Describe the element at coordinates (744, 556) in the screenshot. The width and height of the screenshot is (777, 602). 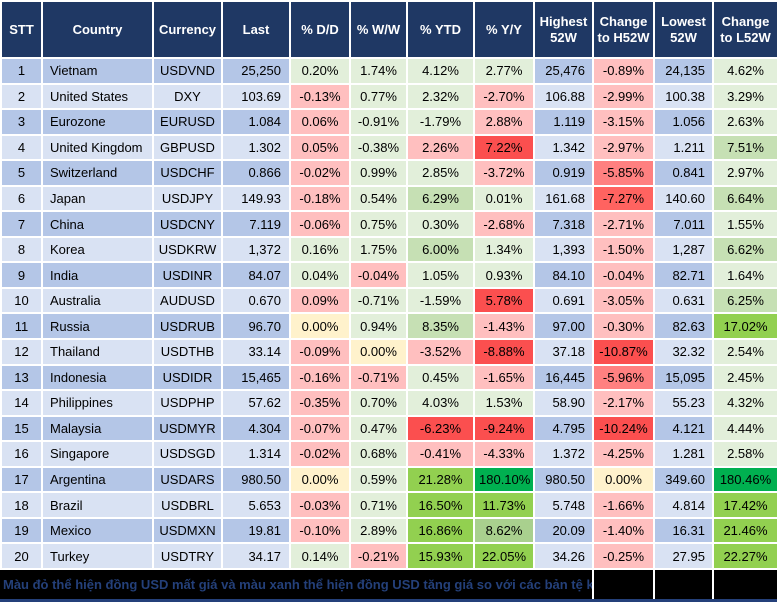
I see `table-cell-change-to-l52w: 22.27%` at that location.